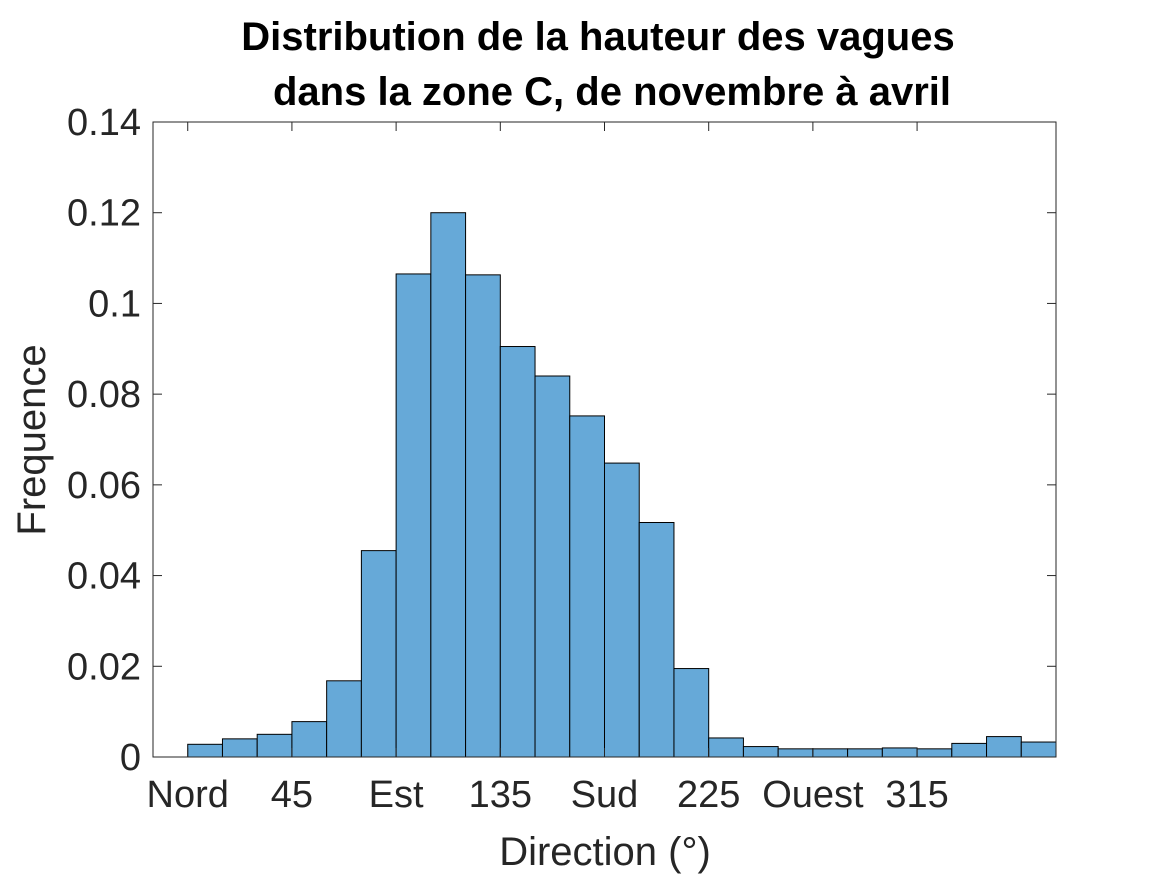 The height and width of the screenshot is (875, 1167). What do you see at coordinates (104, 214) in the screenshot?
I see `y-tick-label: 0.12` at bounding box center [104, 214].